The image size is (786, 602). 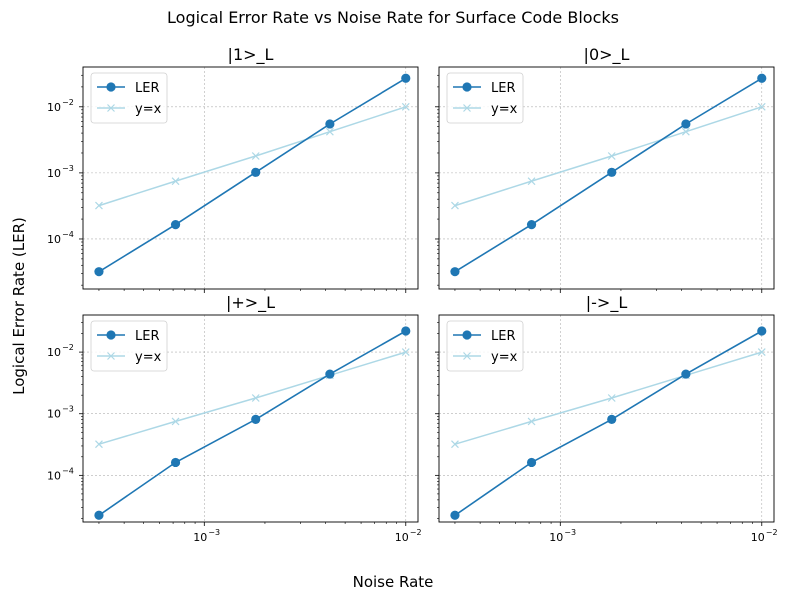 What do you see at coordinates (607, 303) in the screenshot?
I see `subplot-title: |->_L` at bounding box center [607, 303].